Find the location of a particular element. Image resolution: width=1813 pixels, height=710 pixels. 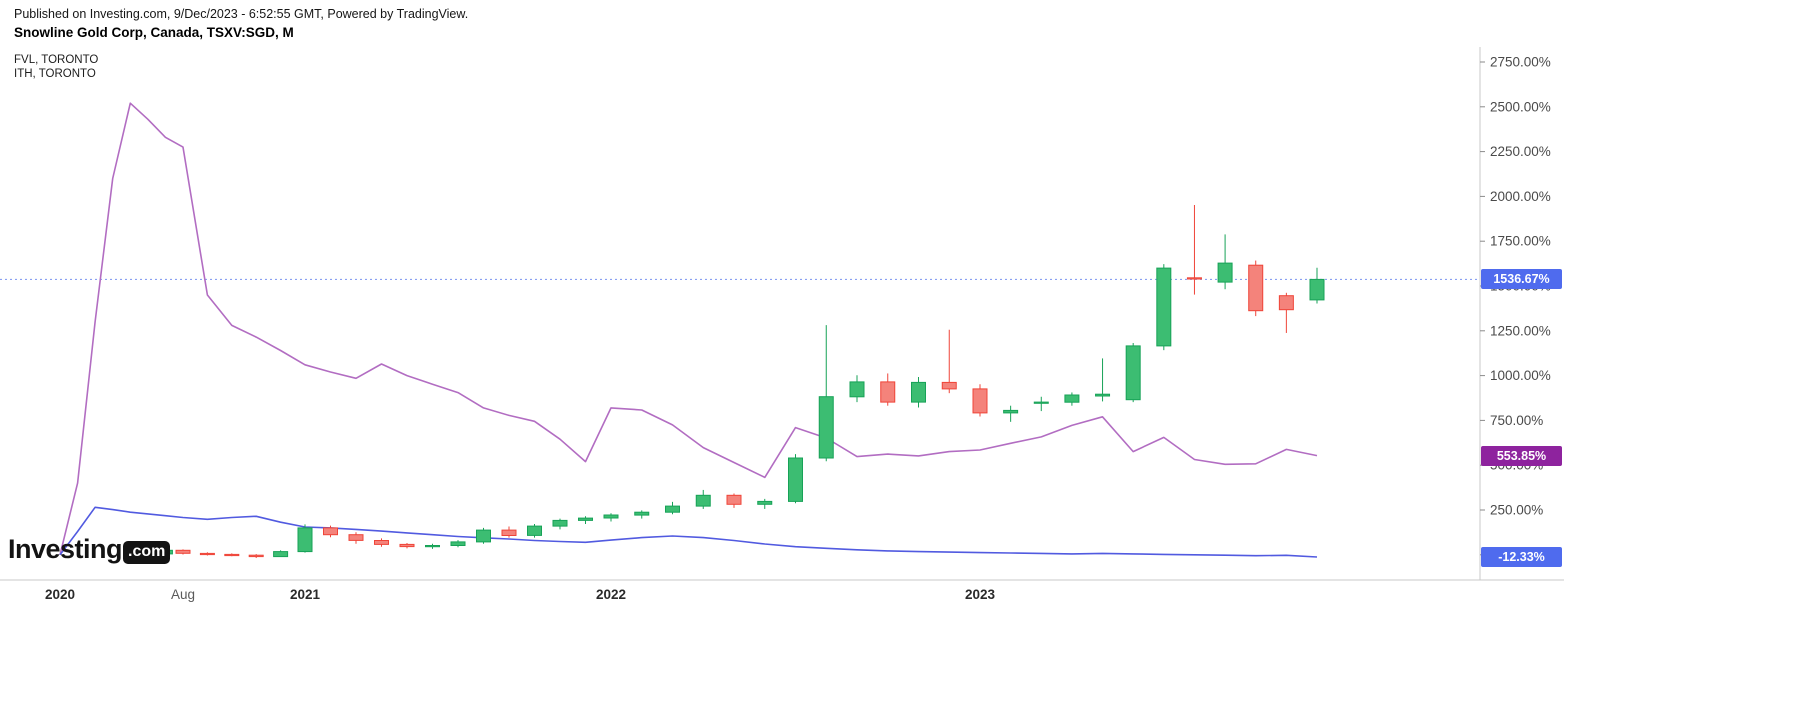

svg-text: 2022 is located at coordinates (611, 594).